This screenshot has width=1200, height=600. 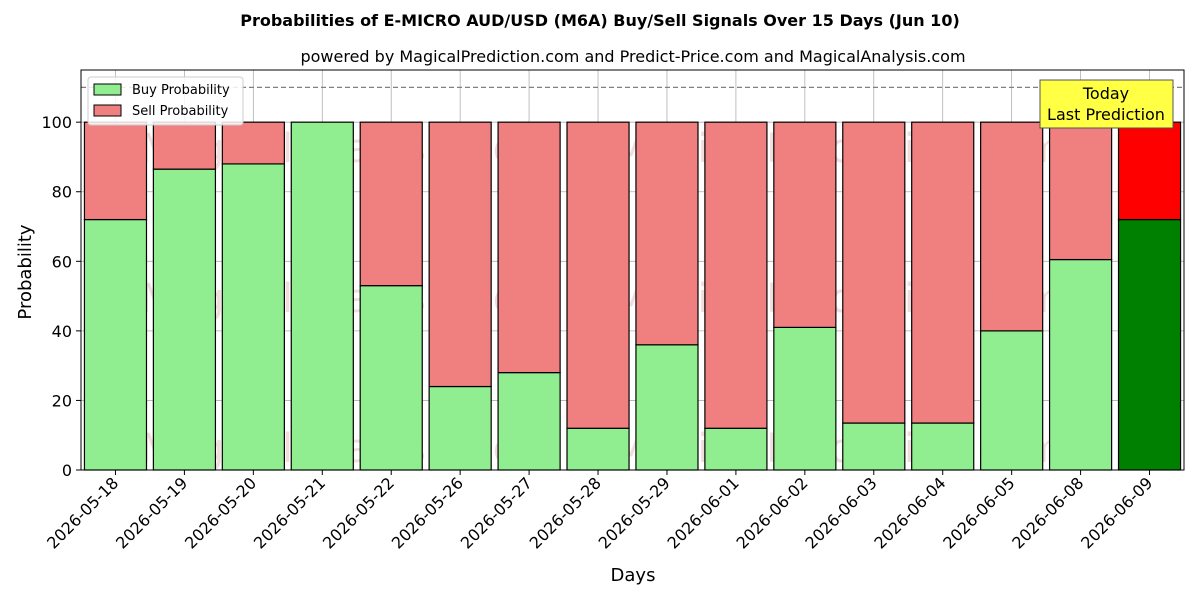 What do you see at coordinates (62, 261) in the screenshot?
I see `y-tick-label: 60` at bounding box center [62, 261].